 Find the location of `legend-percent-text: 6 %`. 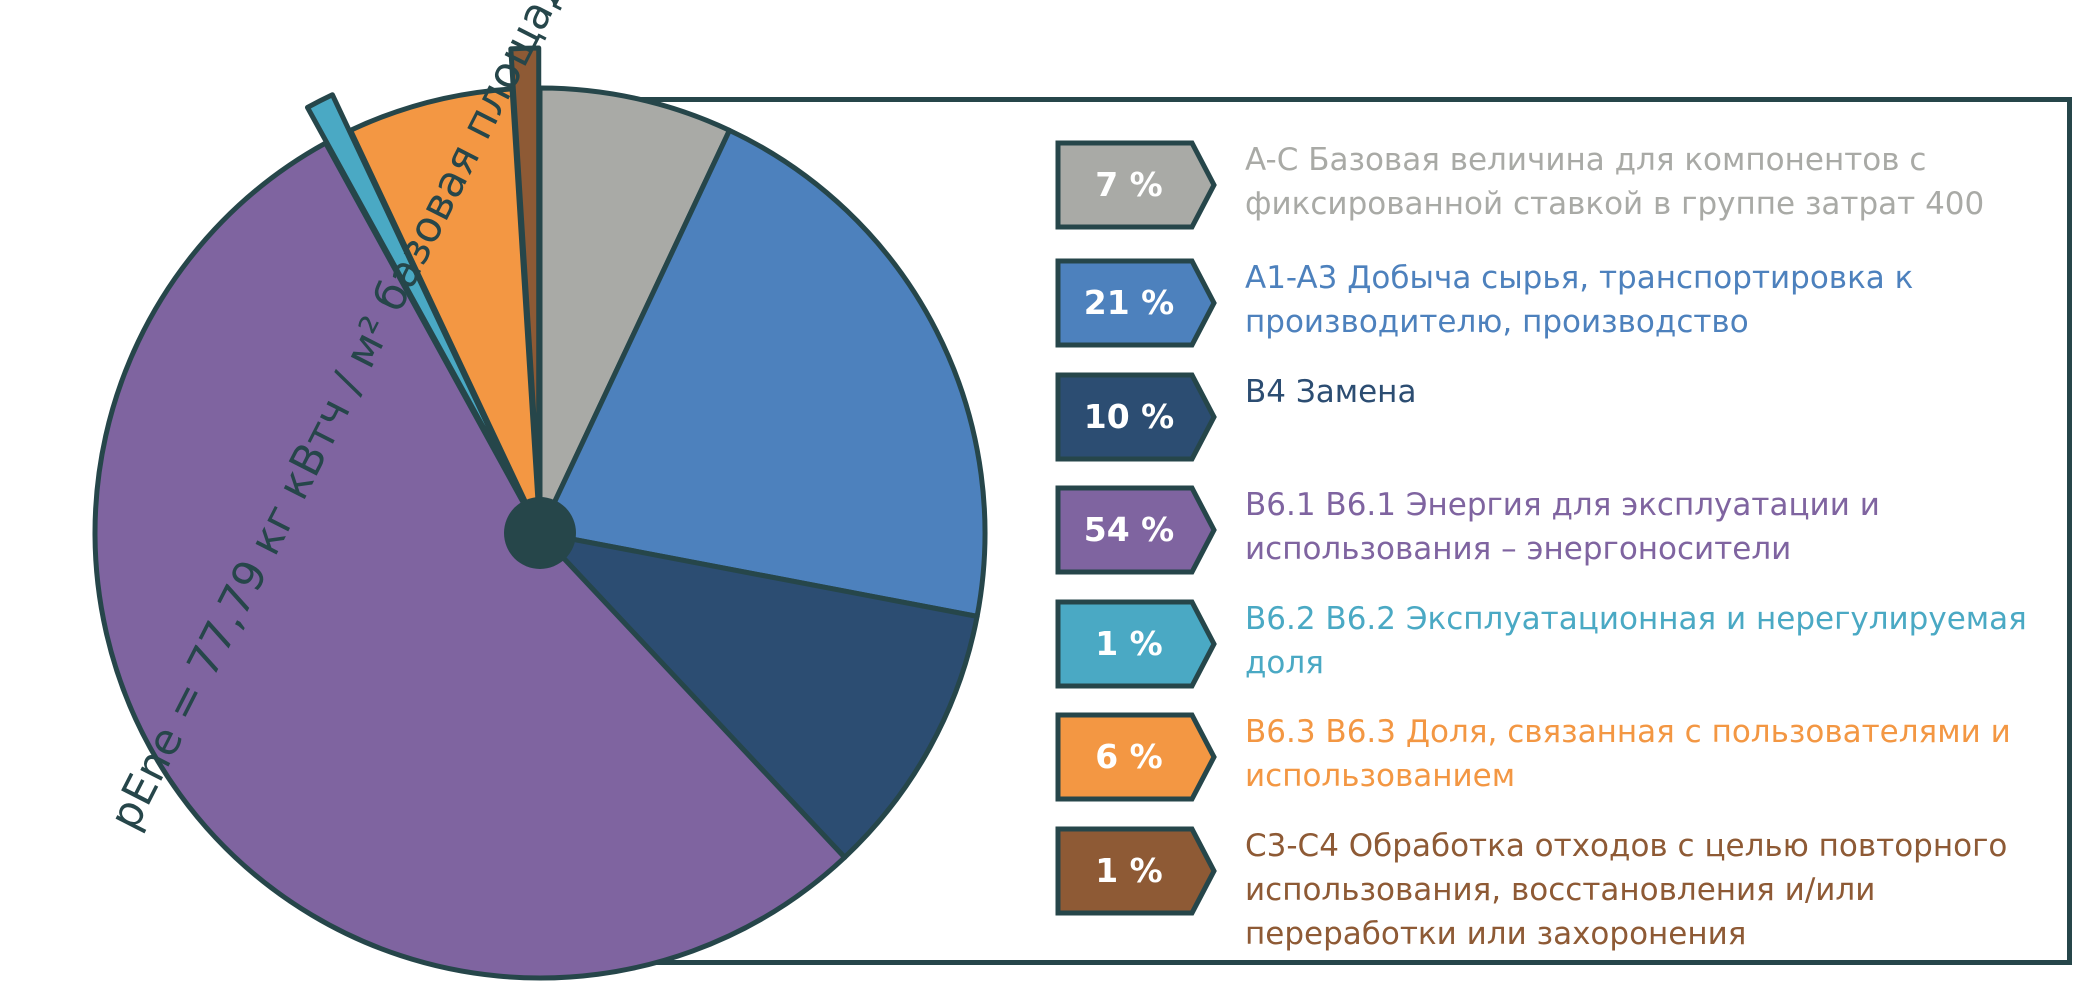

legend-percent-text: 6 % is located at coordinates (1129, 756).